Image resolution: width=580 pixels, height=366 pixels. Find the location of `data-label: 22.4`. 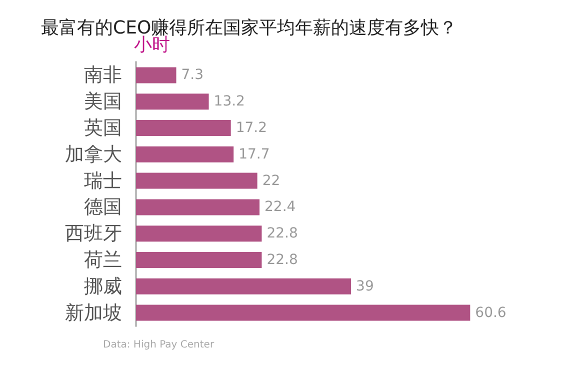

data-label: 22.4 is located at coordinates (280, 207).